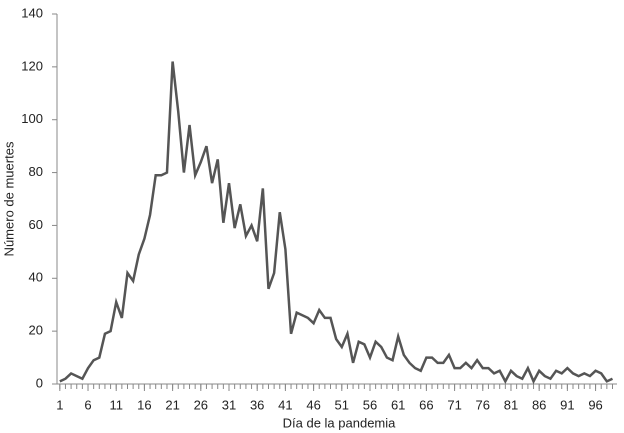 Image resolution: width=624 pixels, height=433 pixels. What do you see at coordinates (36, 171) in the screenshot?
I see `y-tick-label: 80` at bounding box center [36, 171].